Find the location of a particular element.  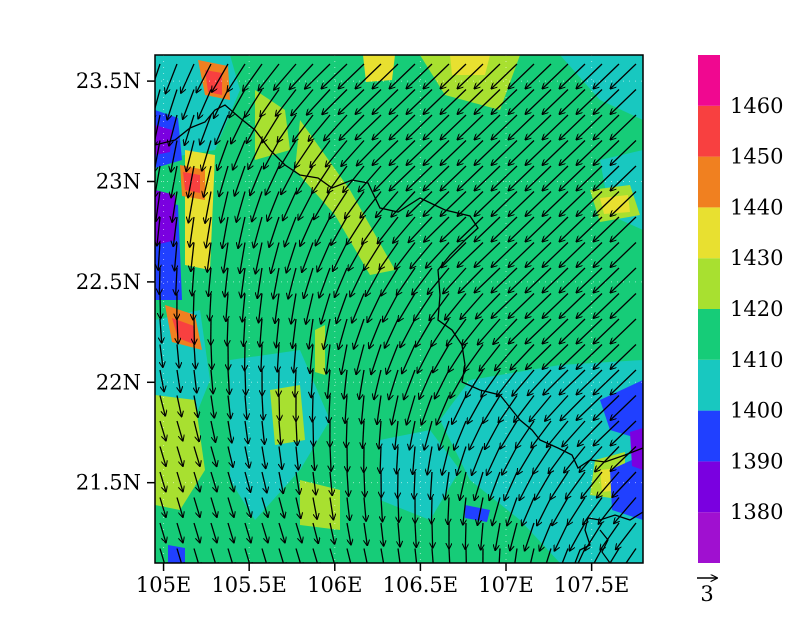

colorbar-label: 1450 is located at coordinates (756, 157).